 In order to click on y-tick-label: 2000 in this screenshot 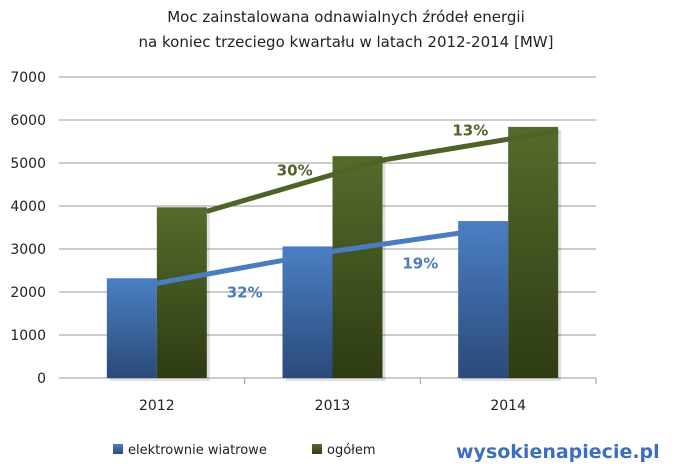, I will do `click(28, 293)`.